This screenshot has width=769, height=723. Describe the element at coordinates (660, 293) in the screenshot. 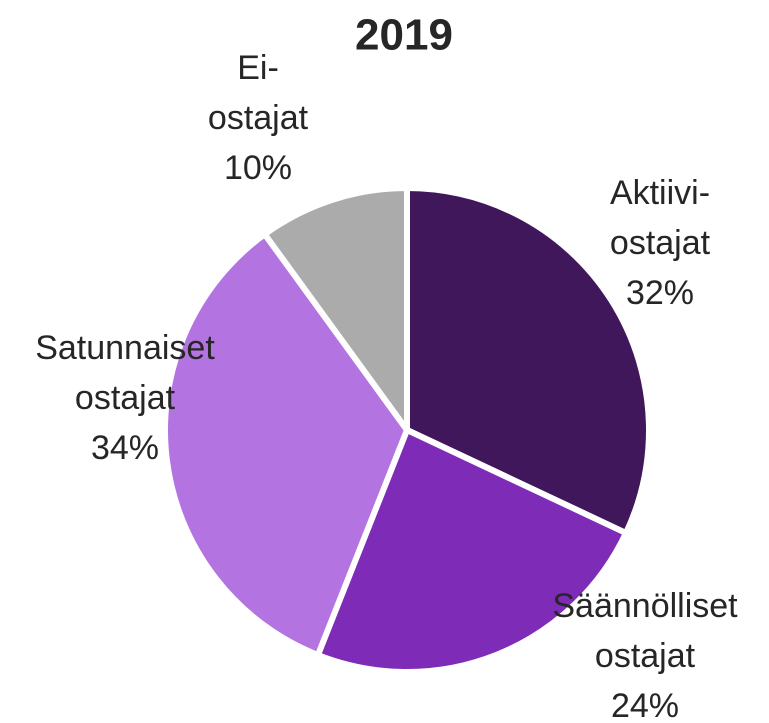

I see `value-label: 32%` at that location.